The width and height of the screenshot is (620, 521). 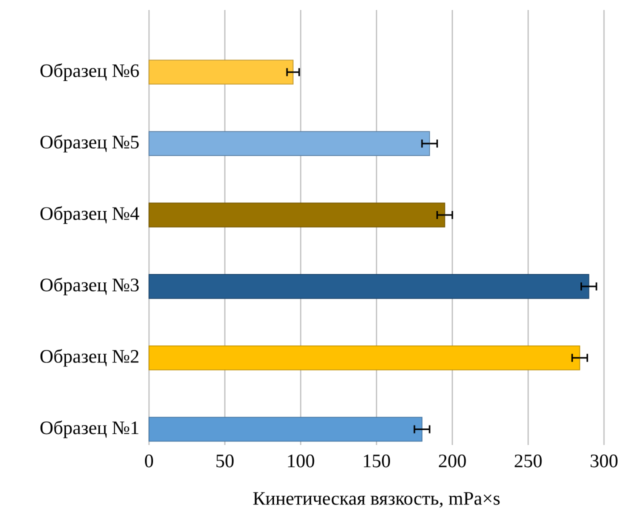 What do you see at coordinates (376, 500) in the screenshot?
I see `x-axis-title: Кинетическая вязкость, mPa×s` at bounding box center [376, 500].